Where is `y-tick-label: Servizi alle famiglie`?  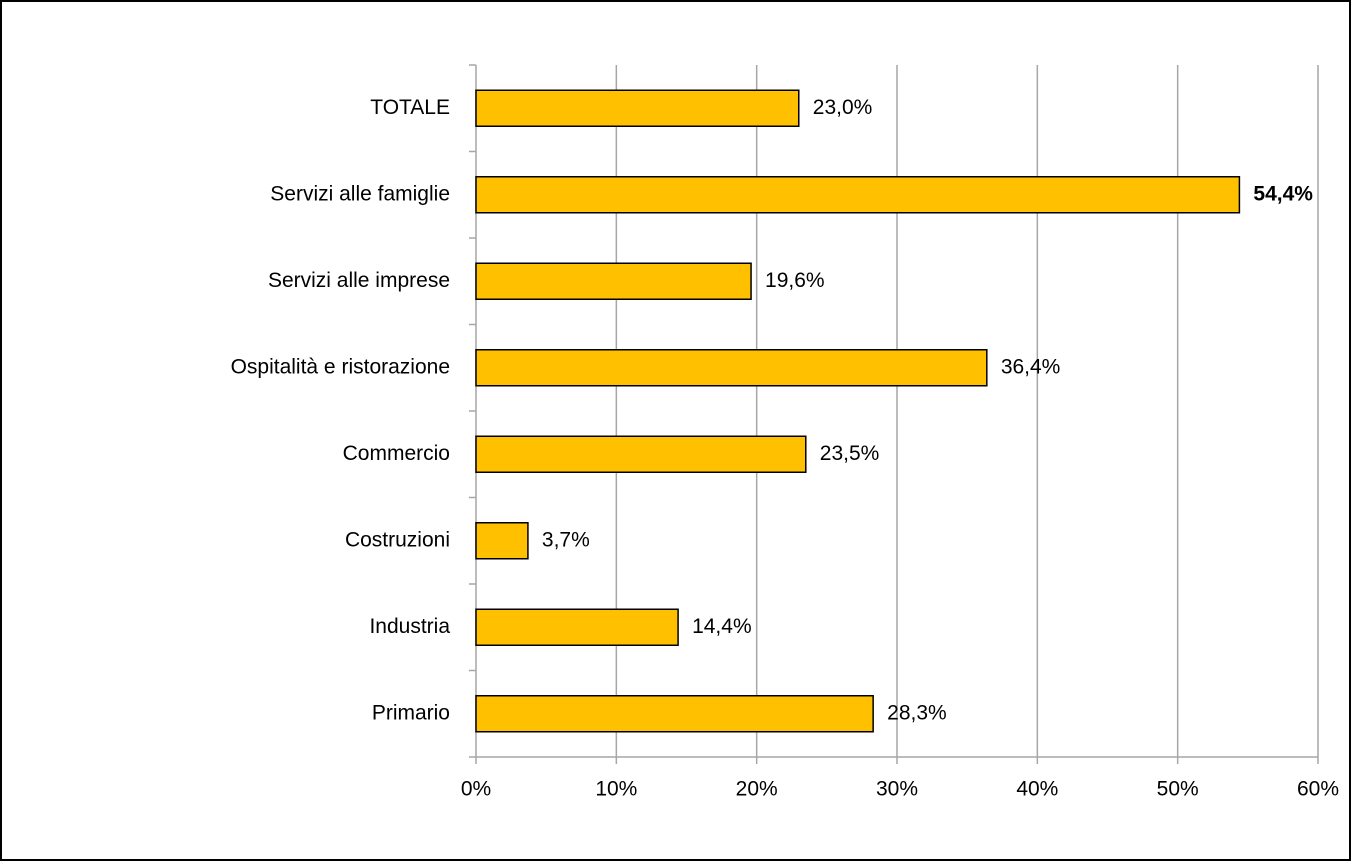 y-tick-label: Servizi alle famiglie is located at coordinates (360, 193).